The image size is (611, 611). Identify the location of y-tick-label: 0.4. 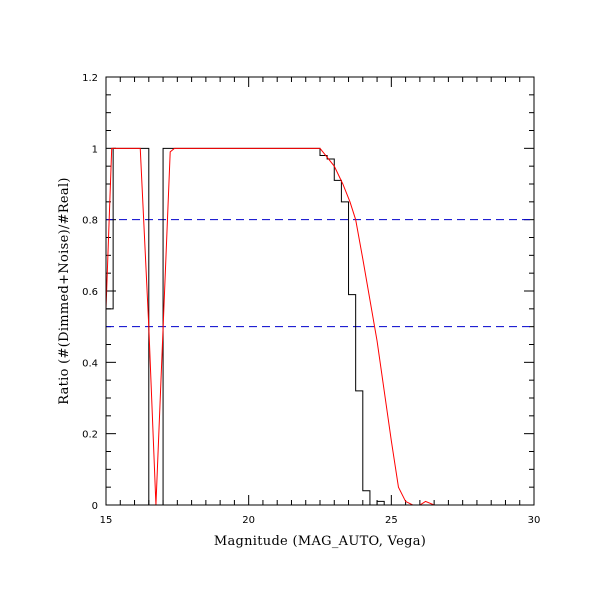
(90, 363).